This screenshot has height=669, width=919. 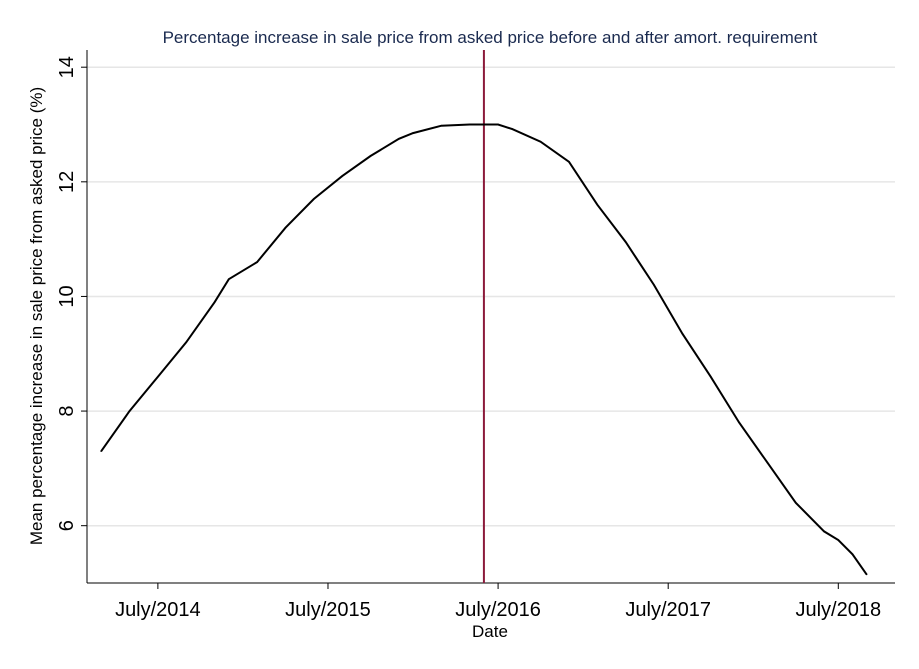 I want to click on x-tick-label: July/2014, so click(x=158, y=610).